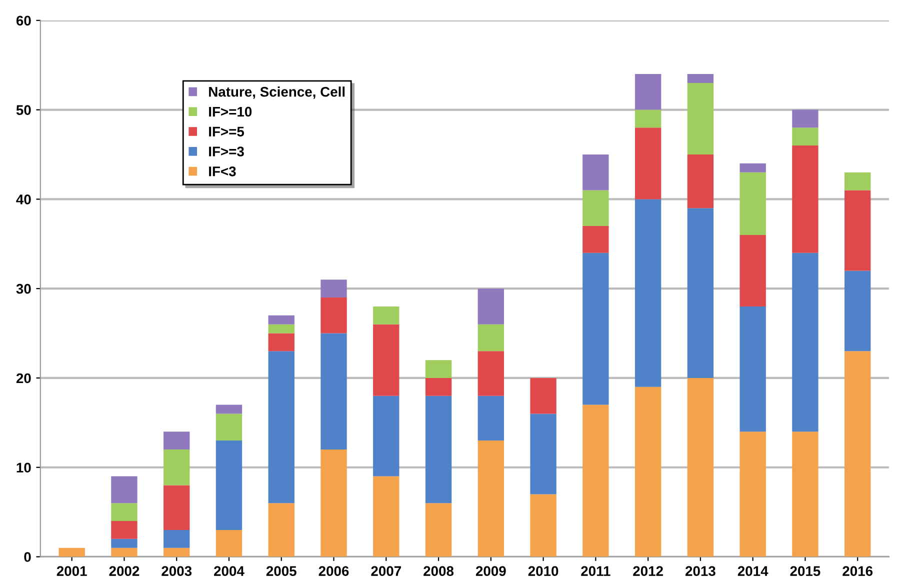 The image size is (898, 583). I want to click on x-tick-label: 2015, so click(805, 571).